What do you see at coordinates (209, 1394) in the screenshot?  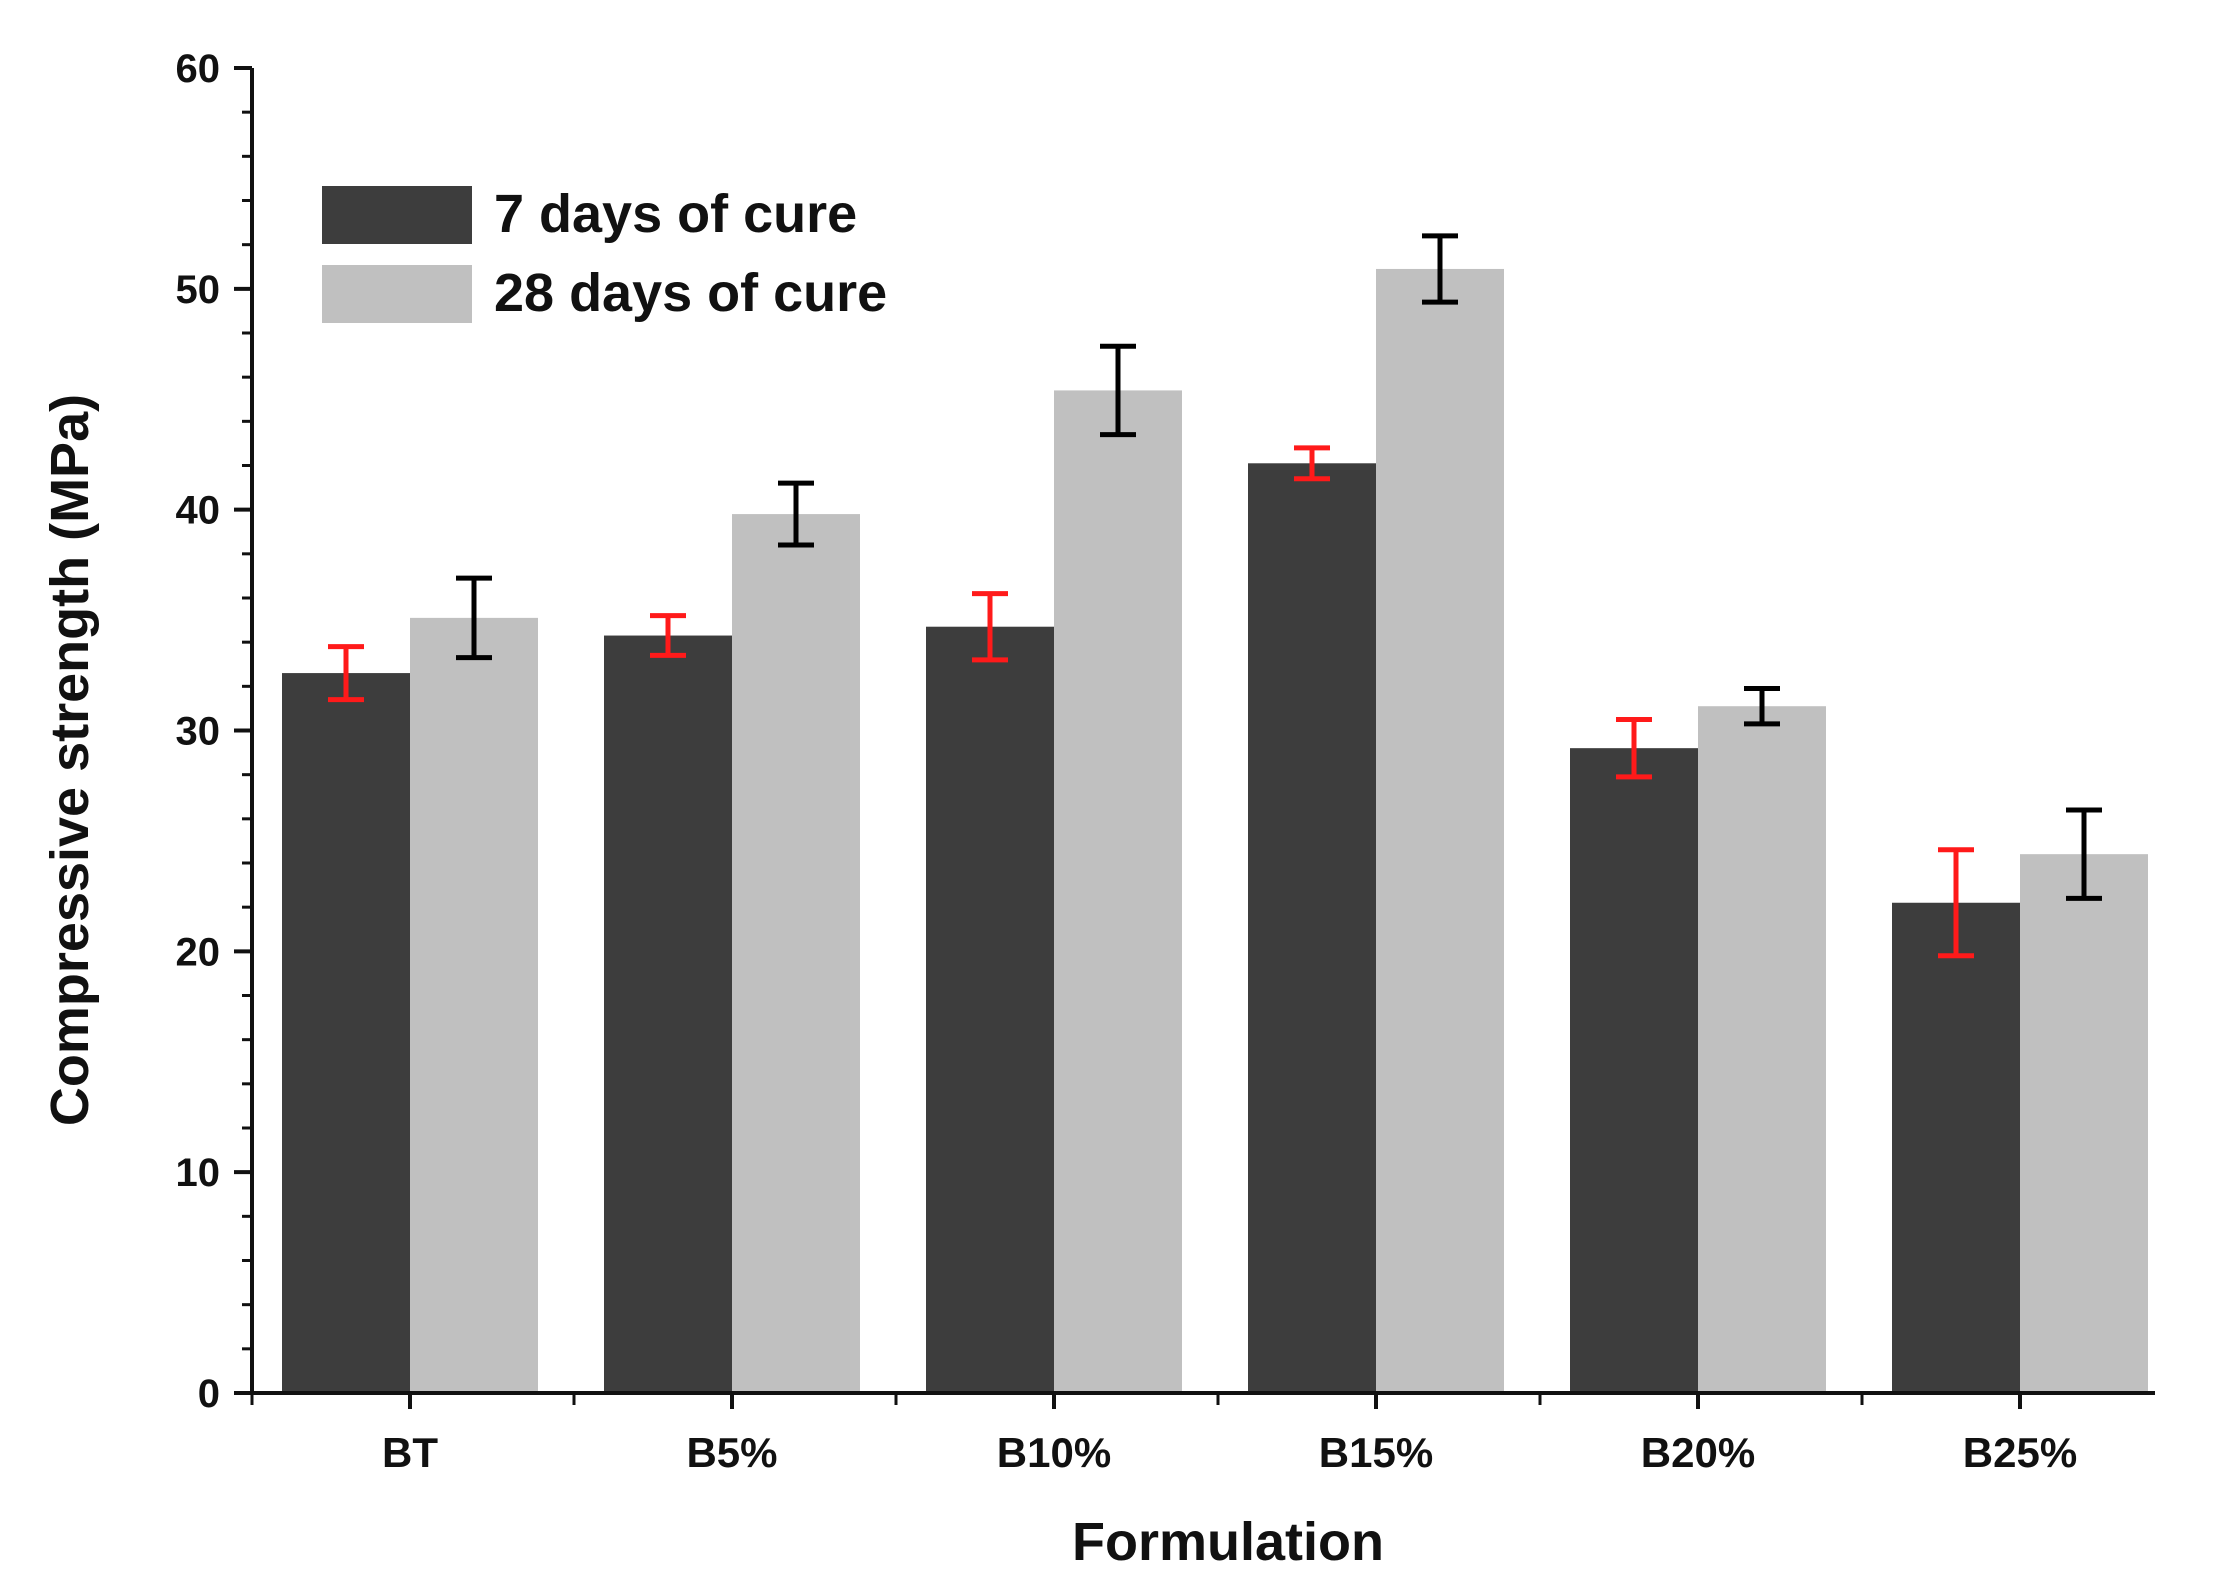 I see `y-tick-label-0: 0` at bounding box center [209, 1394].